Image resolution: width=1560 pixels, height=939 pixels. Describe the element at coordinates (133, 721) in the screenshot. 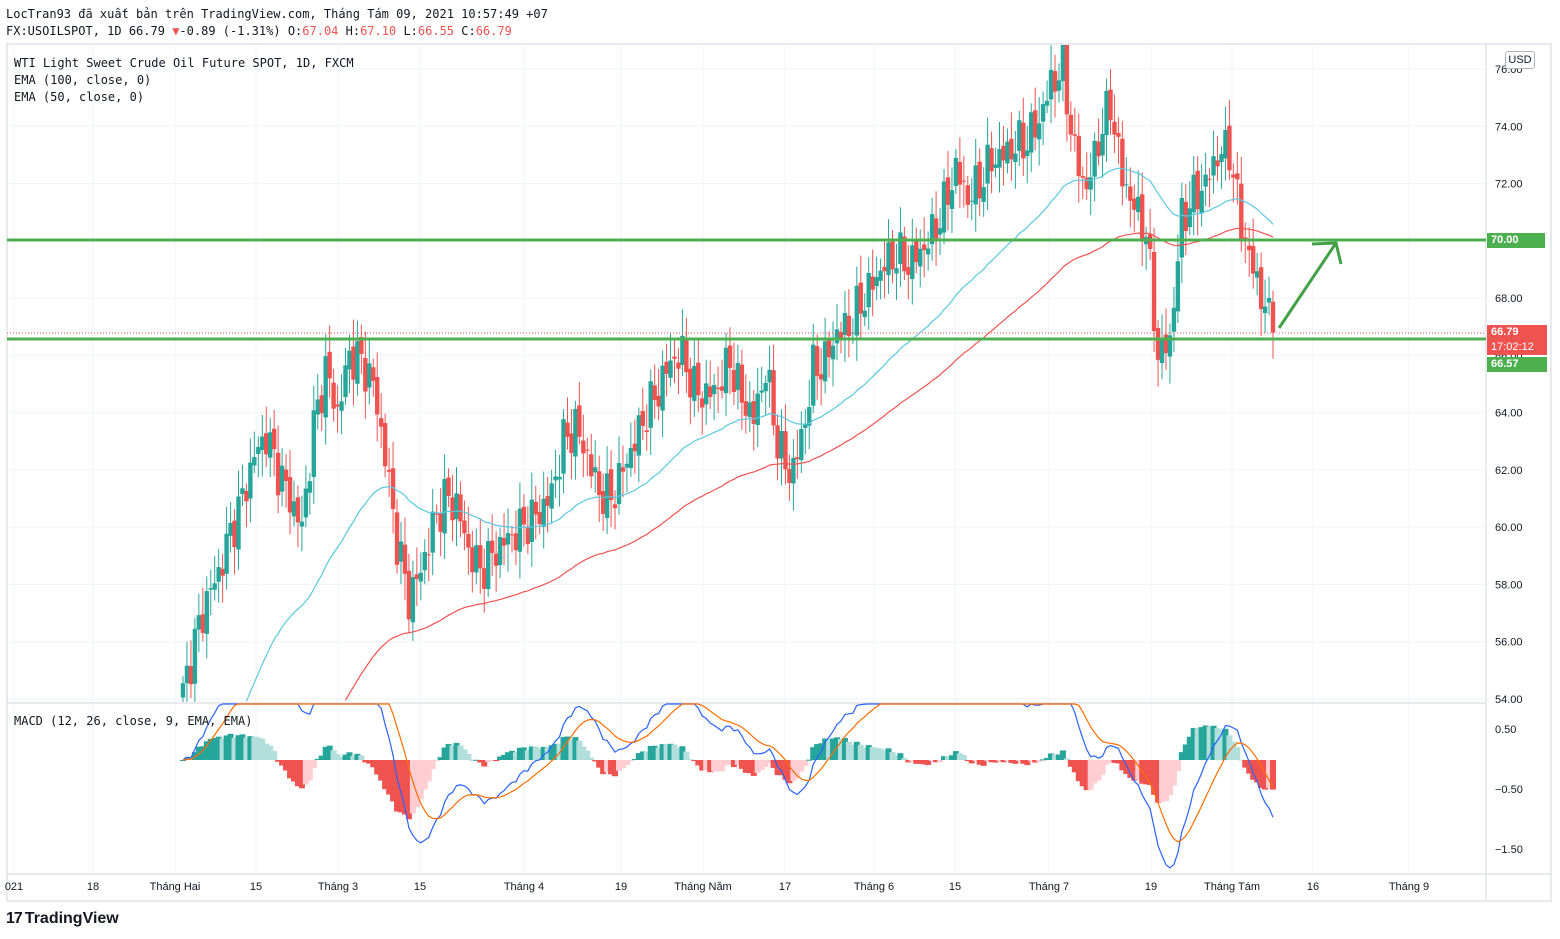

I see `legend-macd: MACD (12, 26, close, 9, EMA, EMA)` at that location.